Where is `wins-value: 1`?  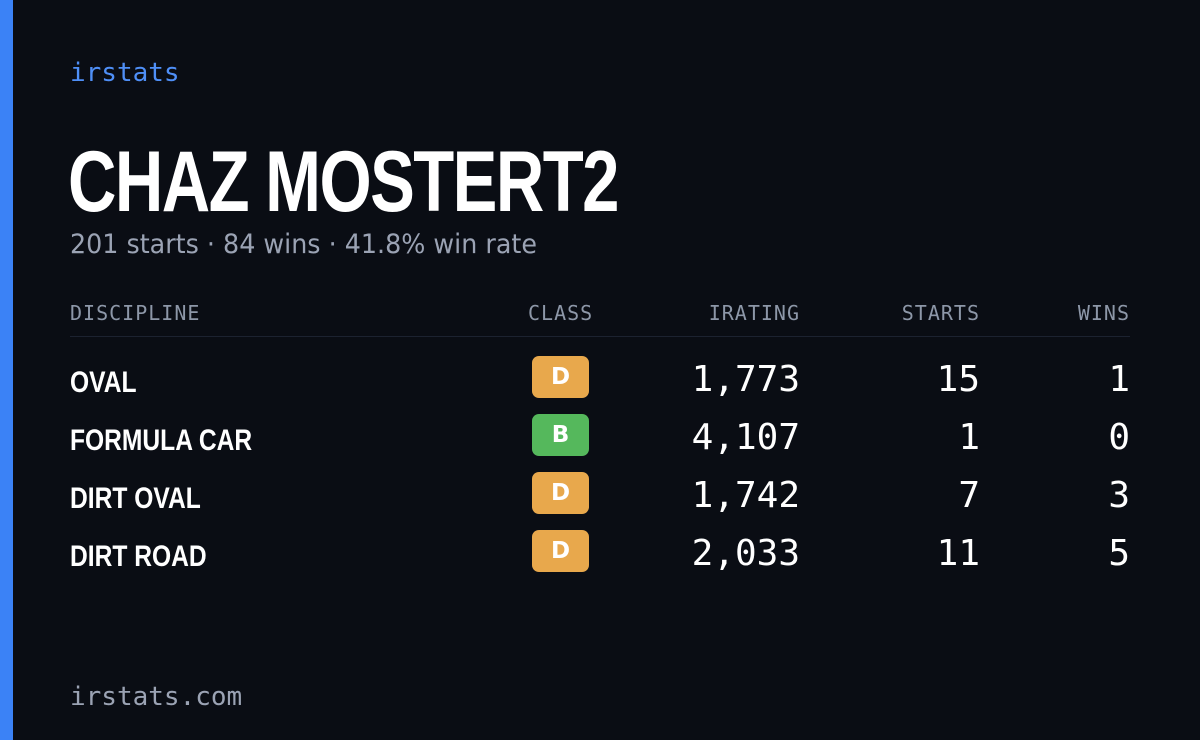
wins-value: 1 is located at coordinates (1119, 379).